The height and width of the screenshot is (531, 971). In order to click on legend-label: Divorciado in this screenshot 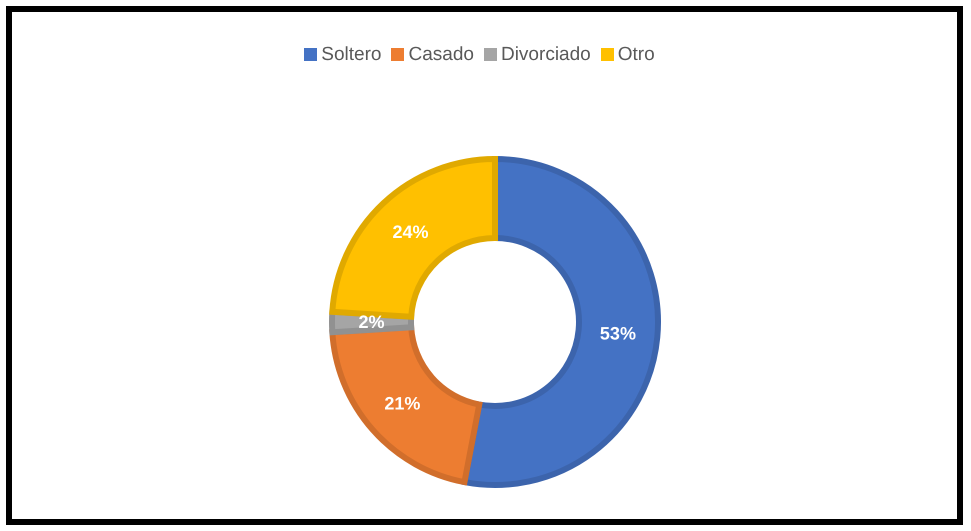, I will do `click(545, 54)`.